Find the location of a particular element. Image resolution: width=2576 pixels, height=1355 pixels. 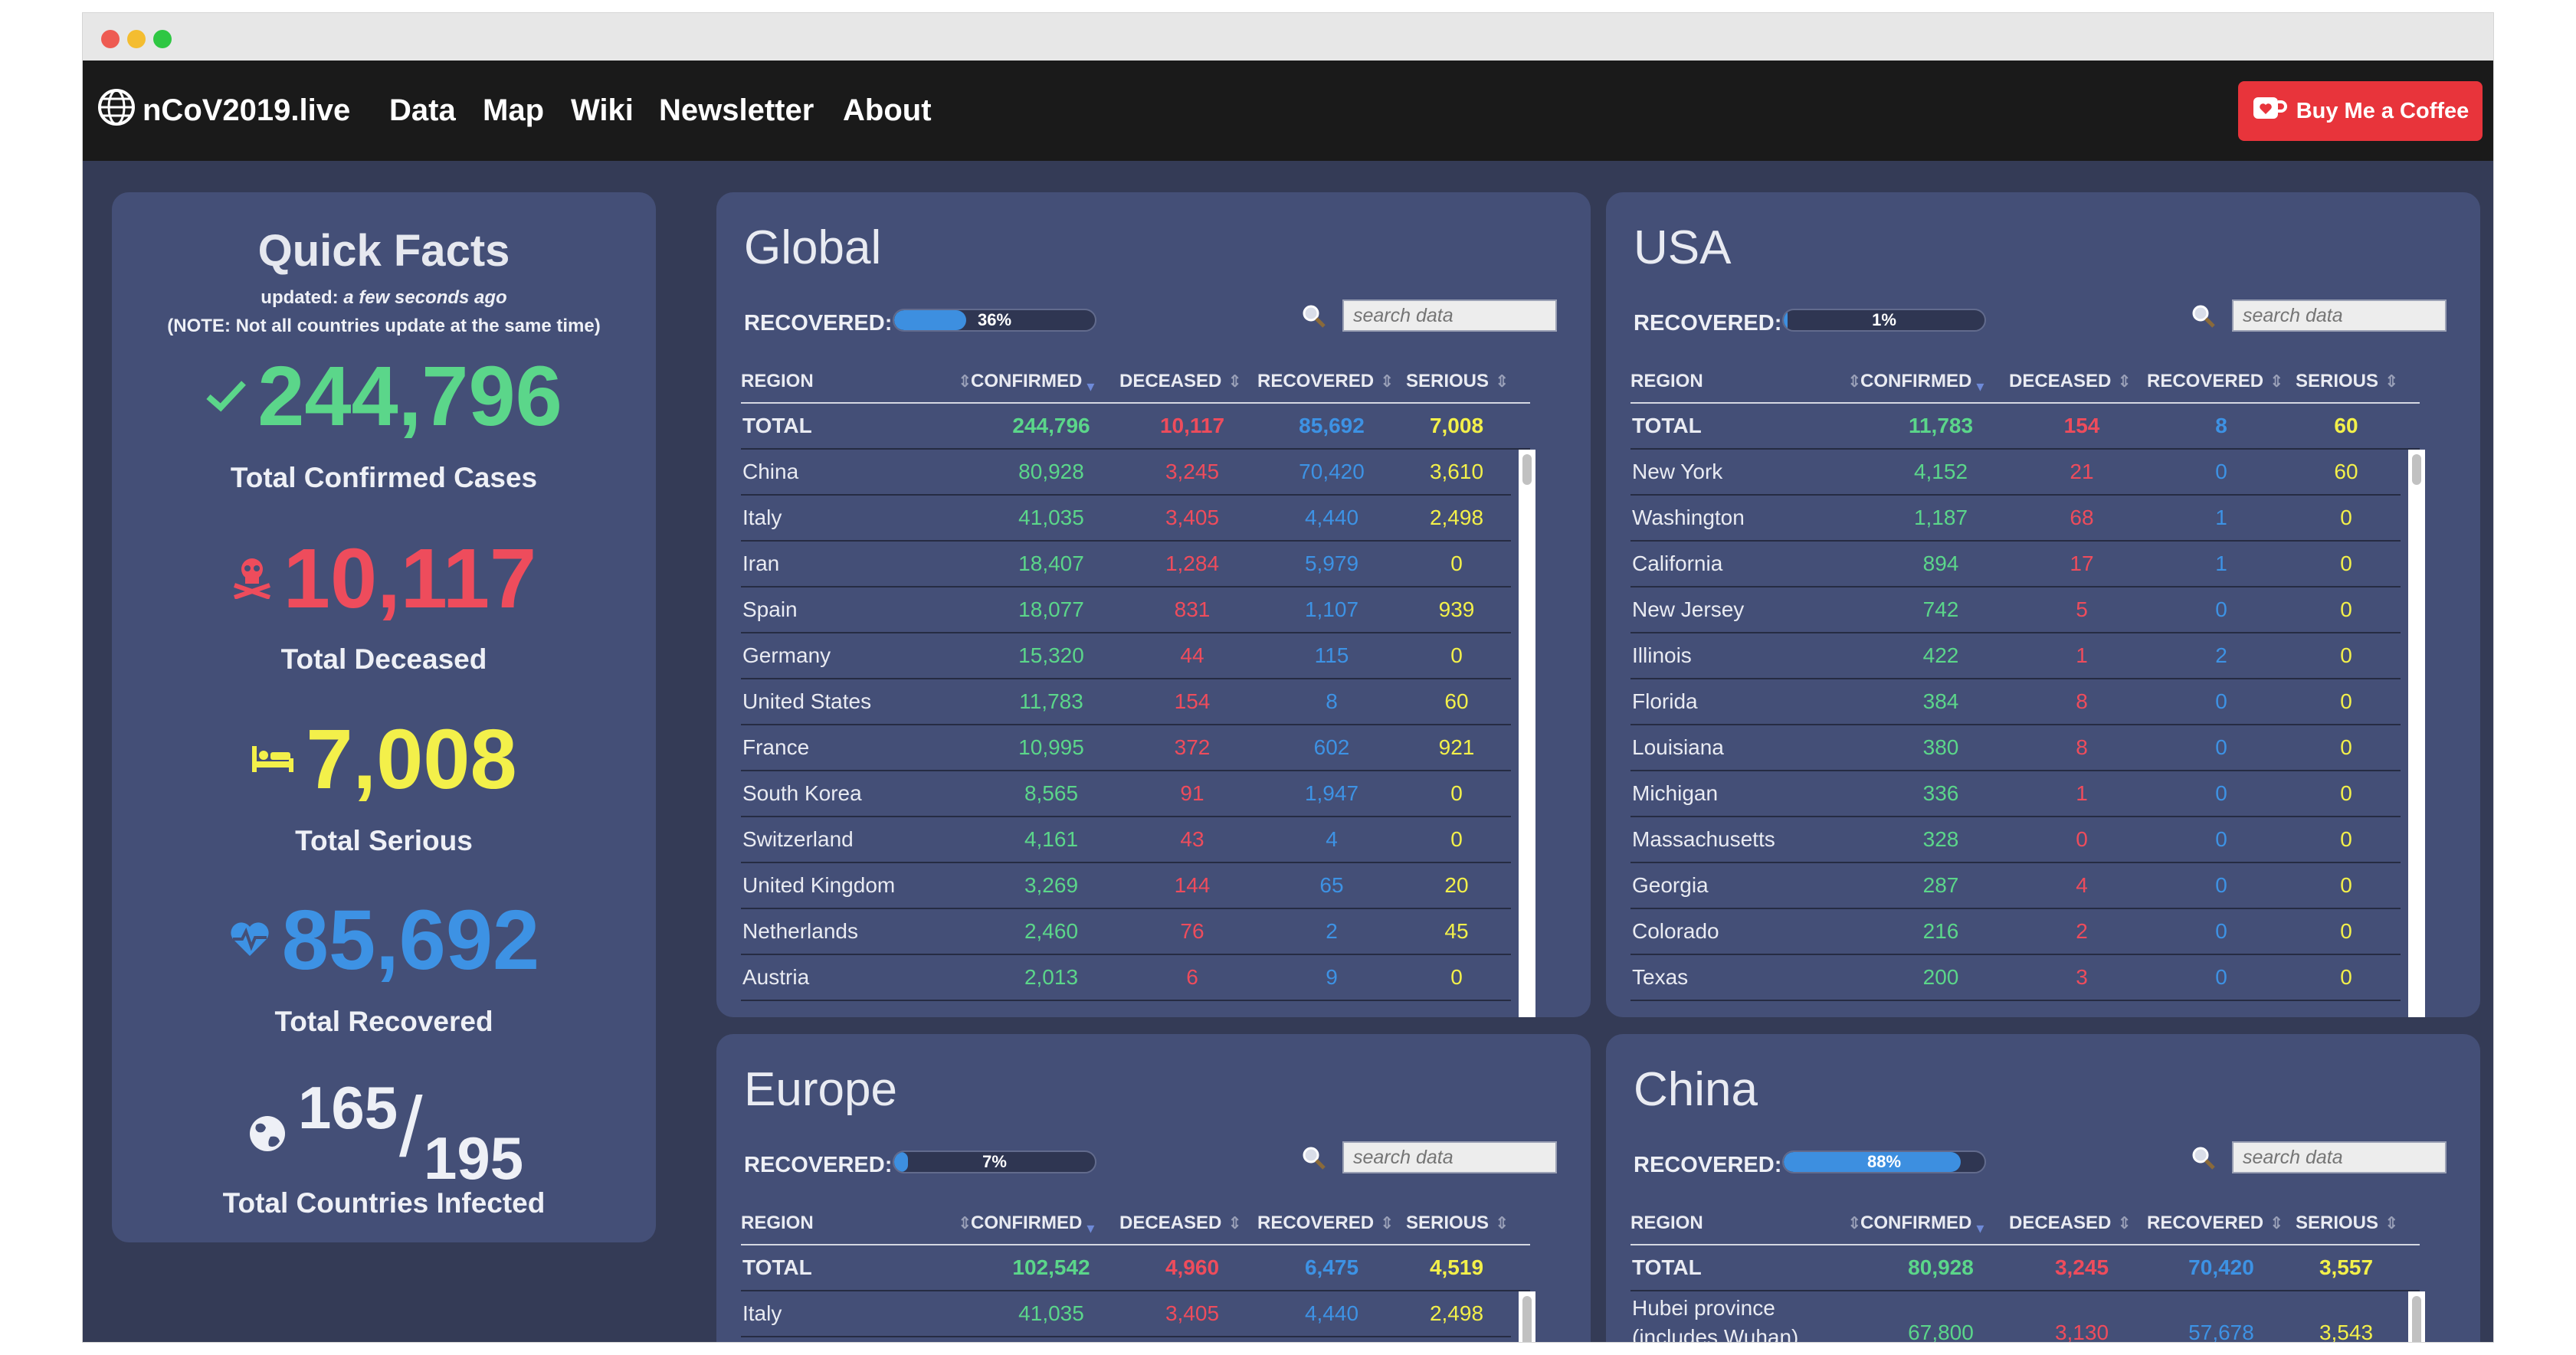

nav-link-about: About is located at coordinates (887, 110).